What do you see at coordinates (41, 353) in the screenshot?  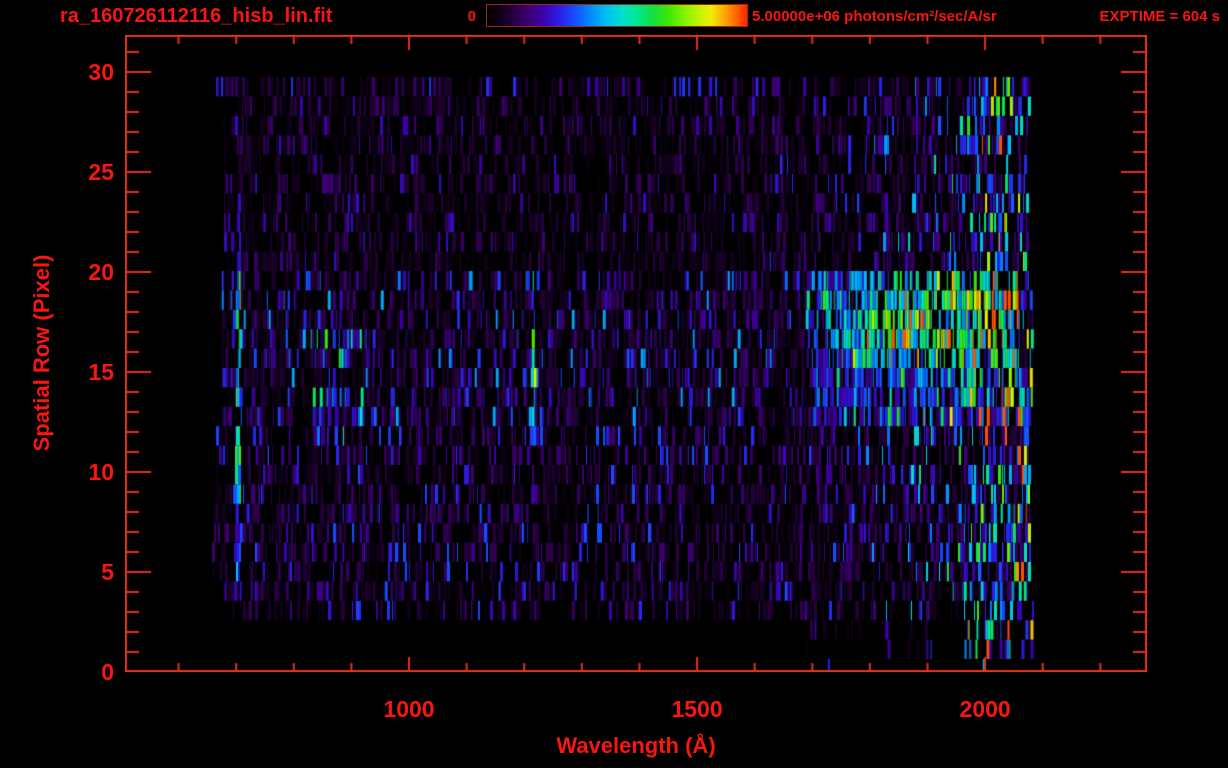 I see `y-axis-title: Spatial Row (Pixel)` at bounding box center [41, 353].